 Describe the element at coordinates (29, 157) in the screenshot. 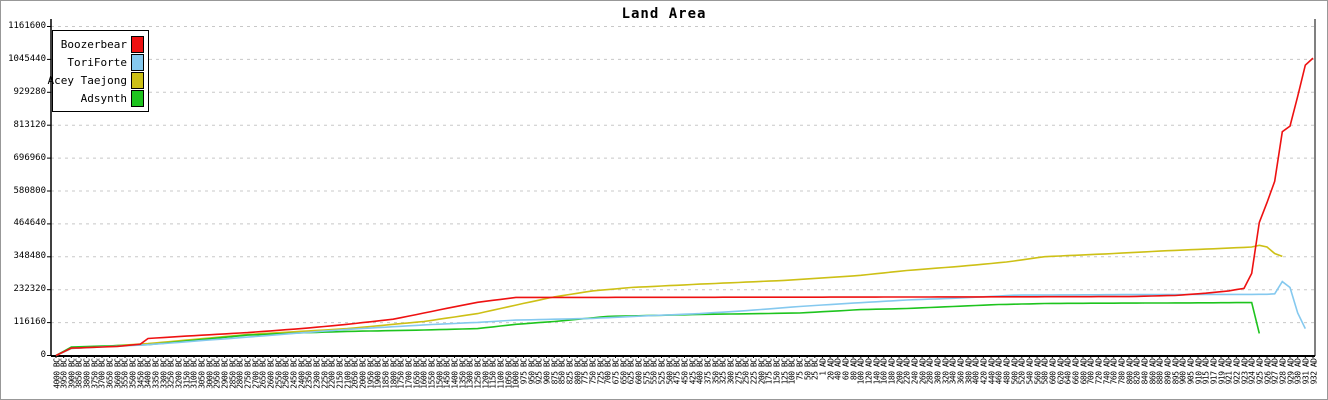

I see `y-tick-label: 696960` at that location.